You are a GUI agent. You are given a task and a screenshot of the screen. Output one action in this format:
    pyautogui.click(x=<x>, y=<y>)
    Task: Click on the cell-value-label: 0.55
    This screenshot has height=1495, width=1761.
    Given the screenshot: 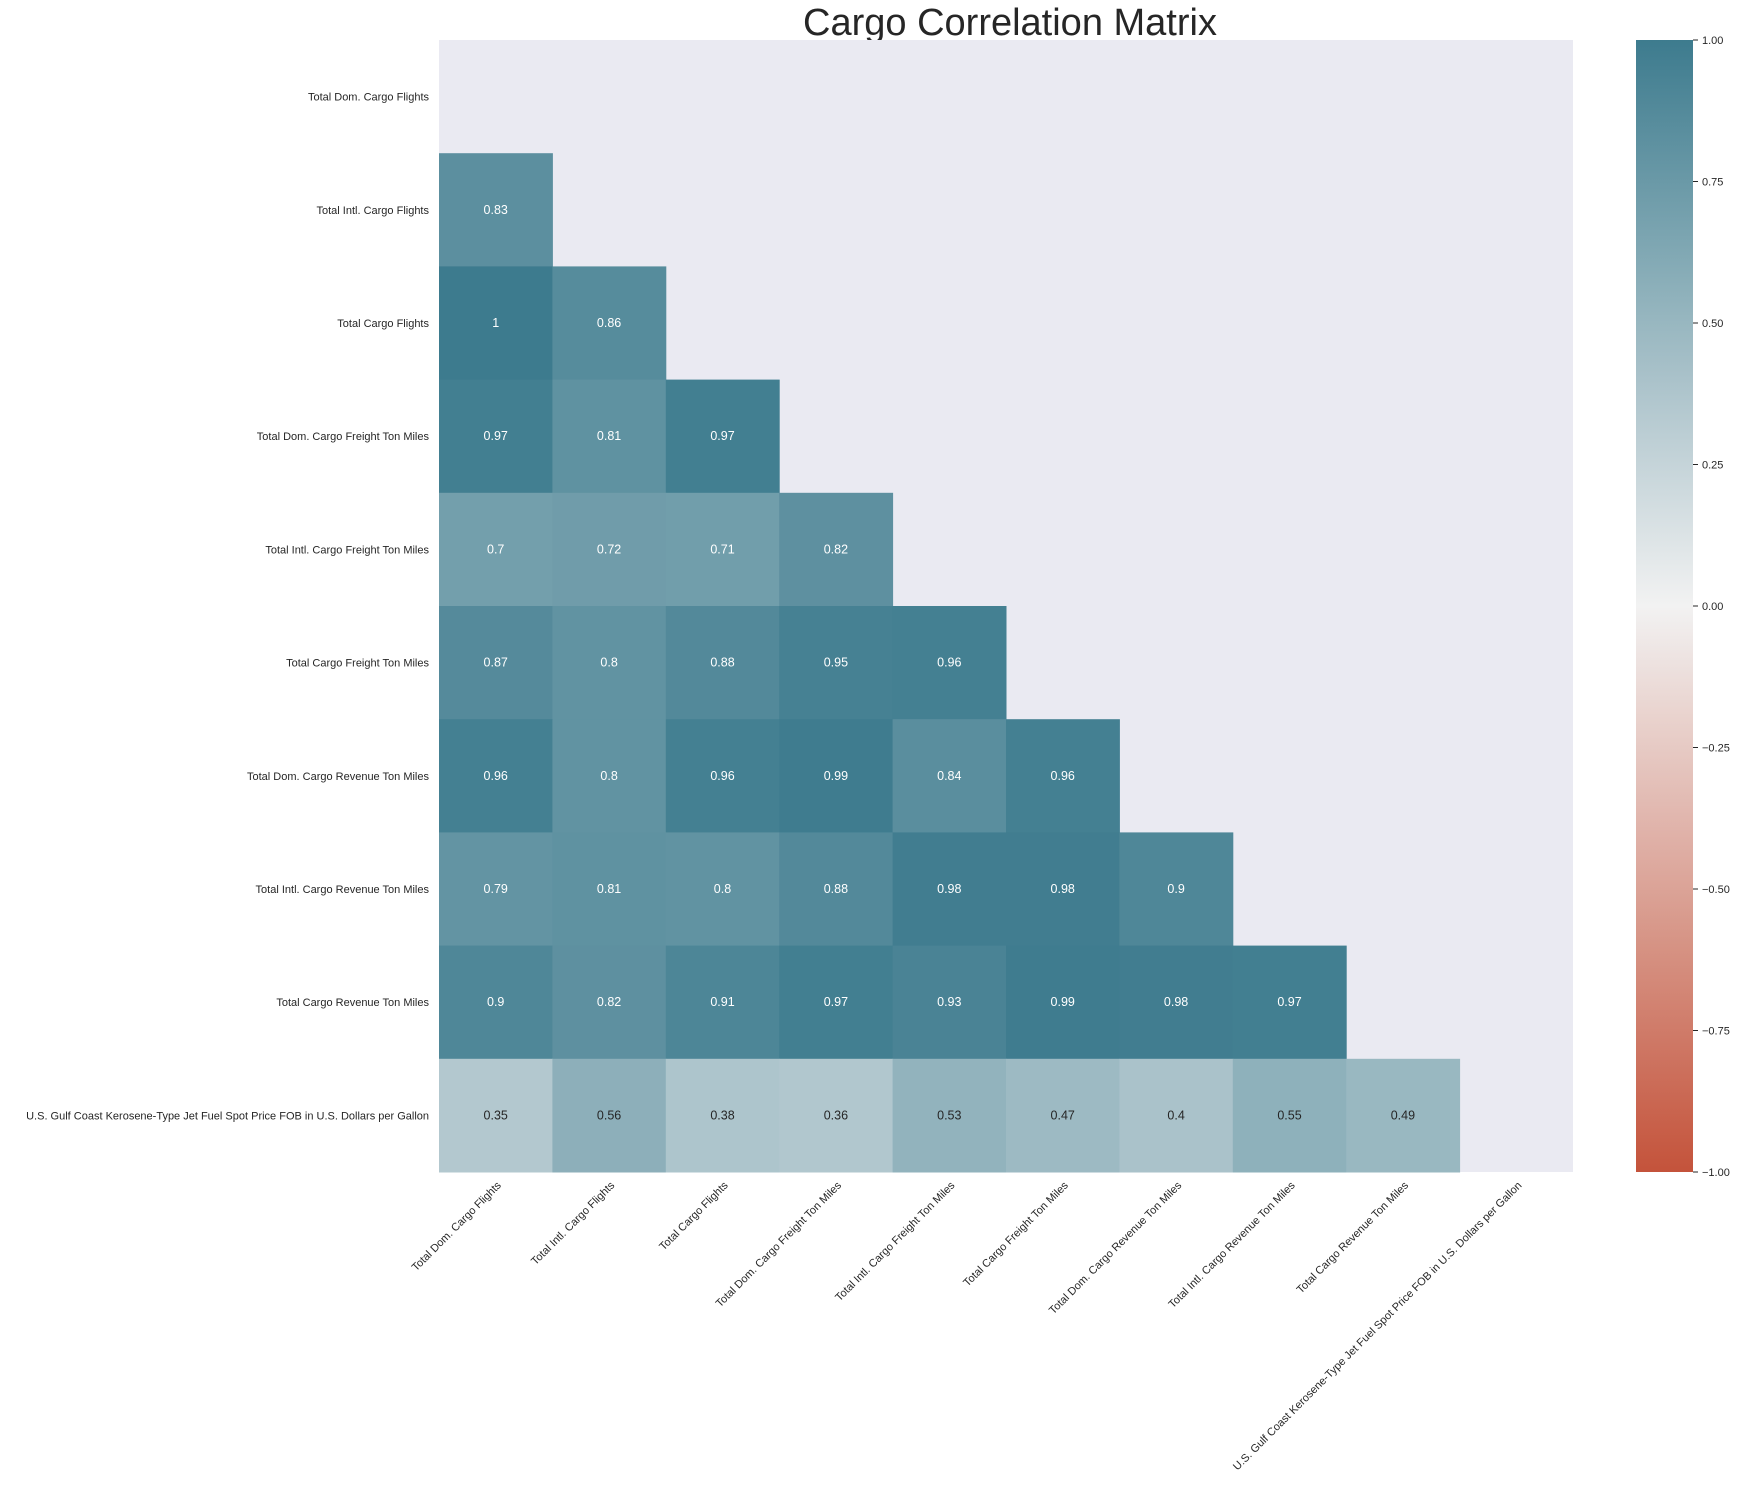 What is the action you would take?
    pyautogui.click(x=1289, y=1115)
    